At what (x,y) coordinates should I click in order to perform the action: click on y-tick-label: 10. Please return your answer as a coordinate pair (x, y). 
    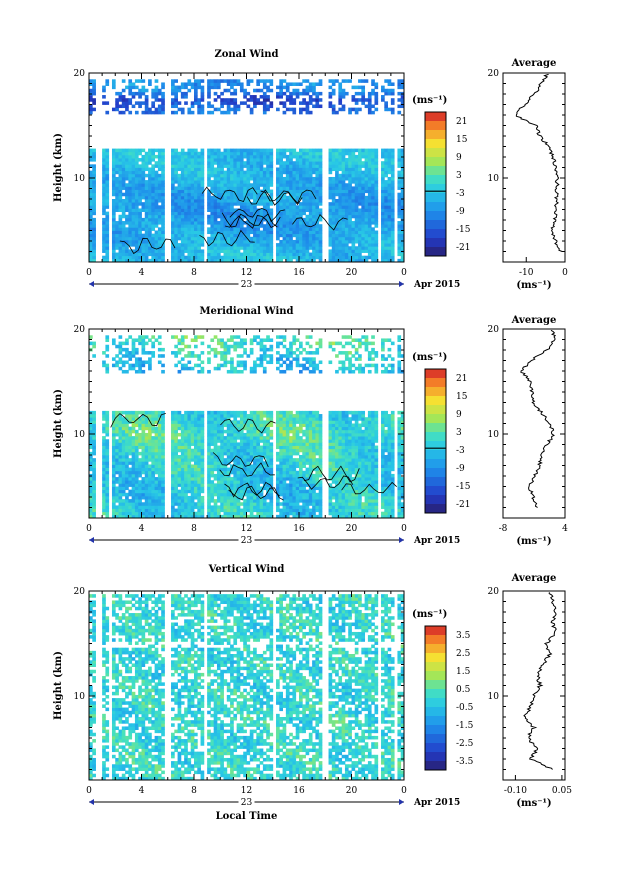
    Looking at the image, I should click on (80, 179).